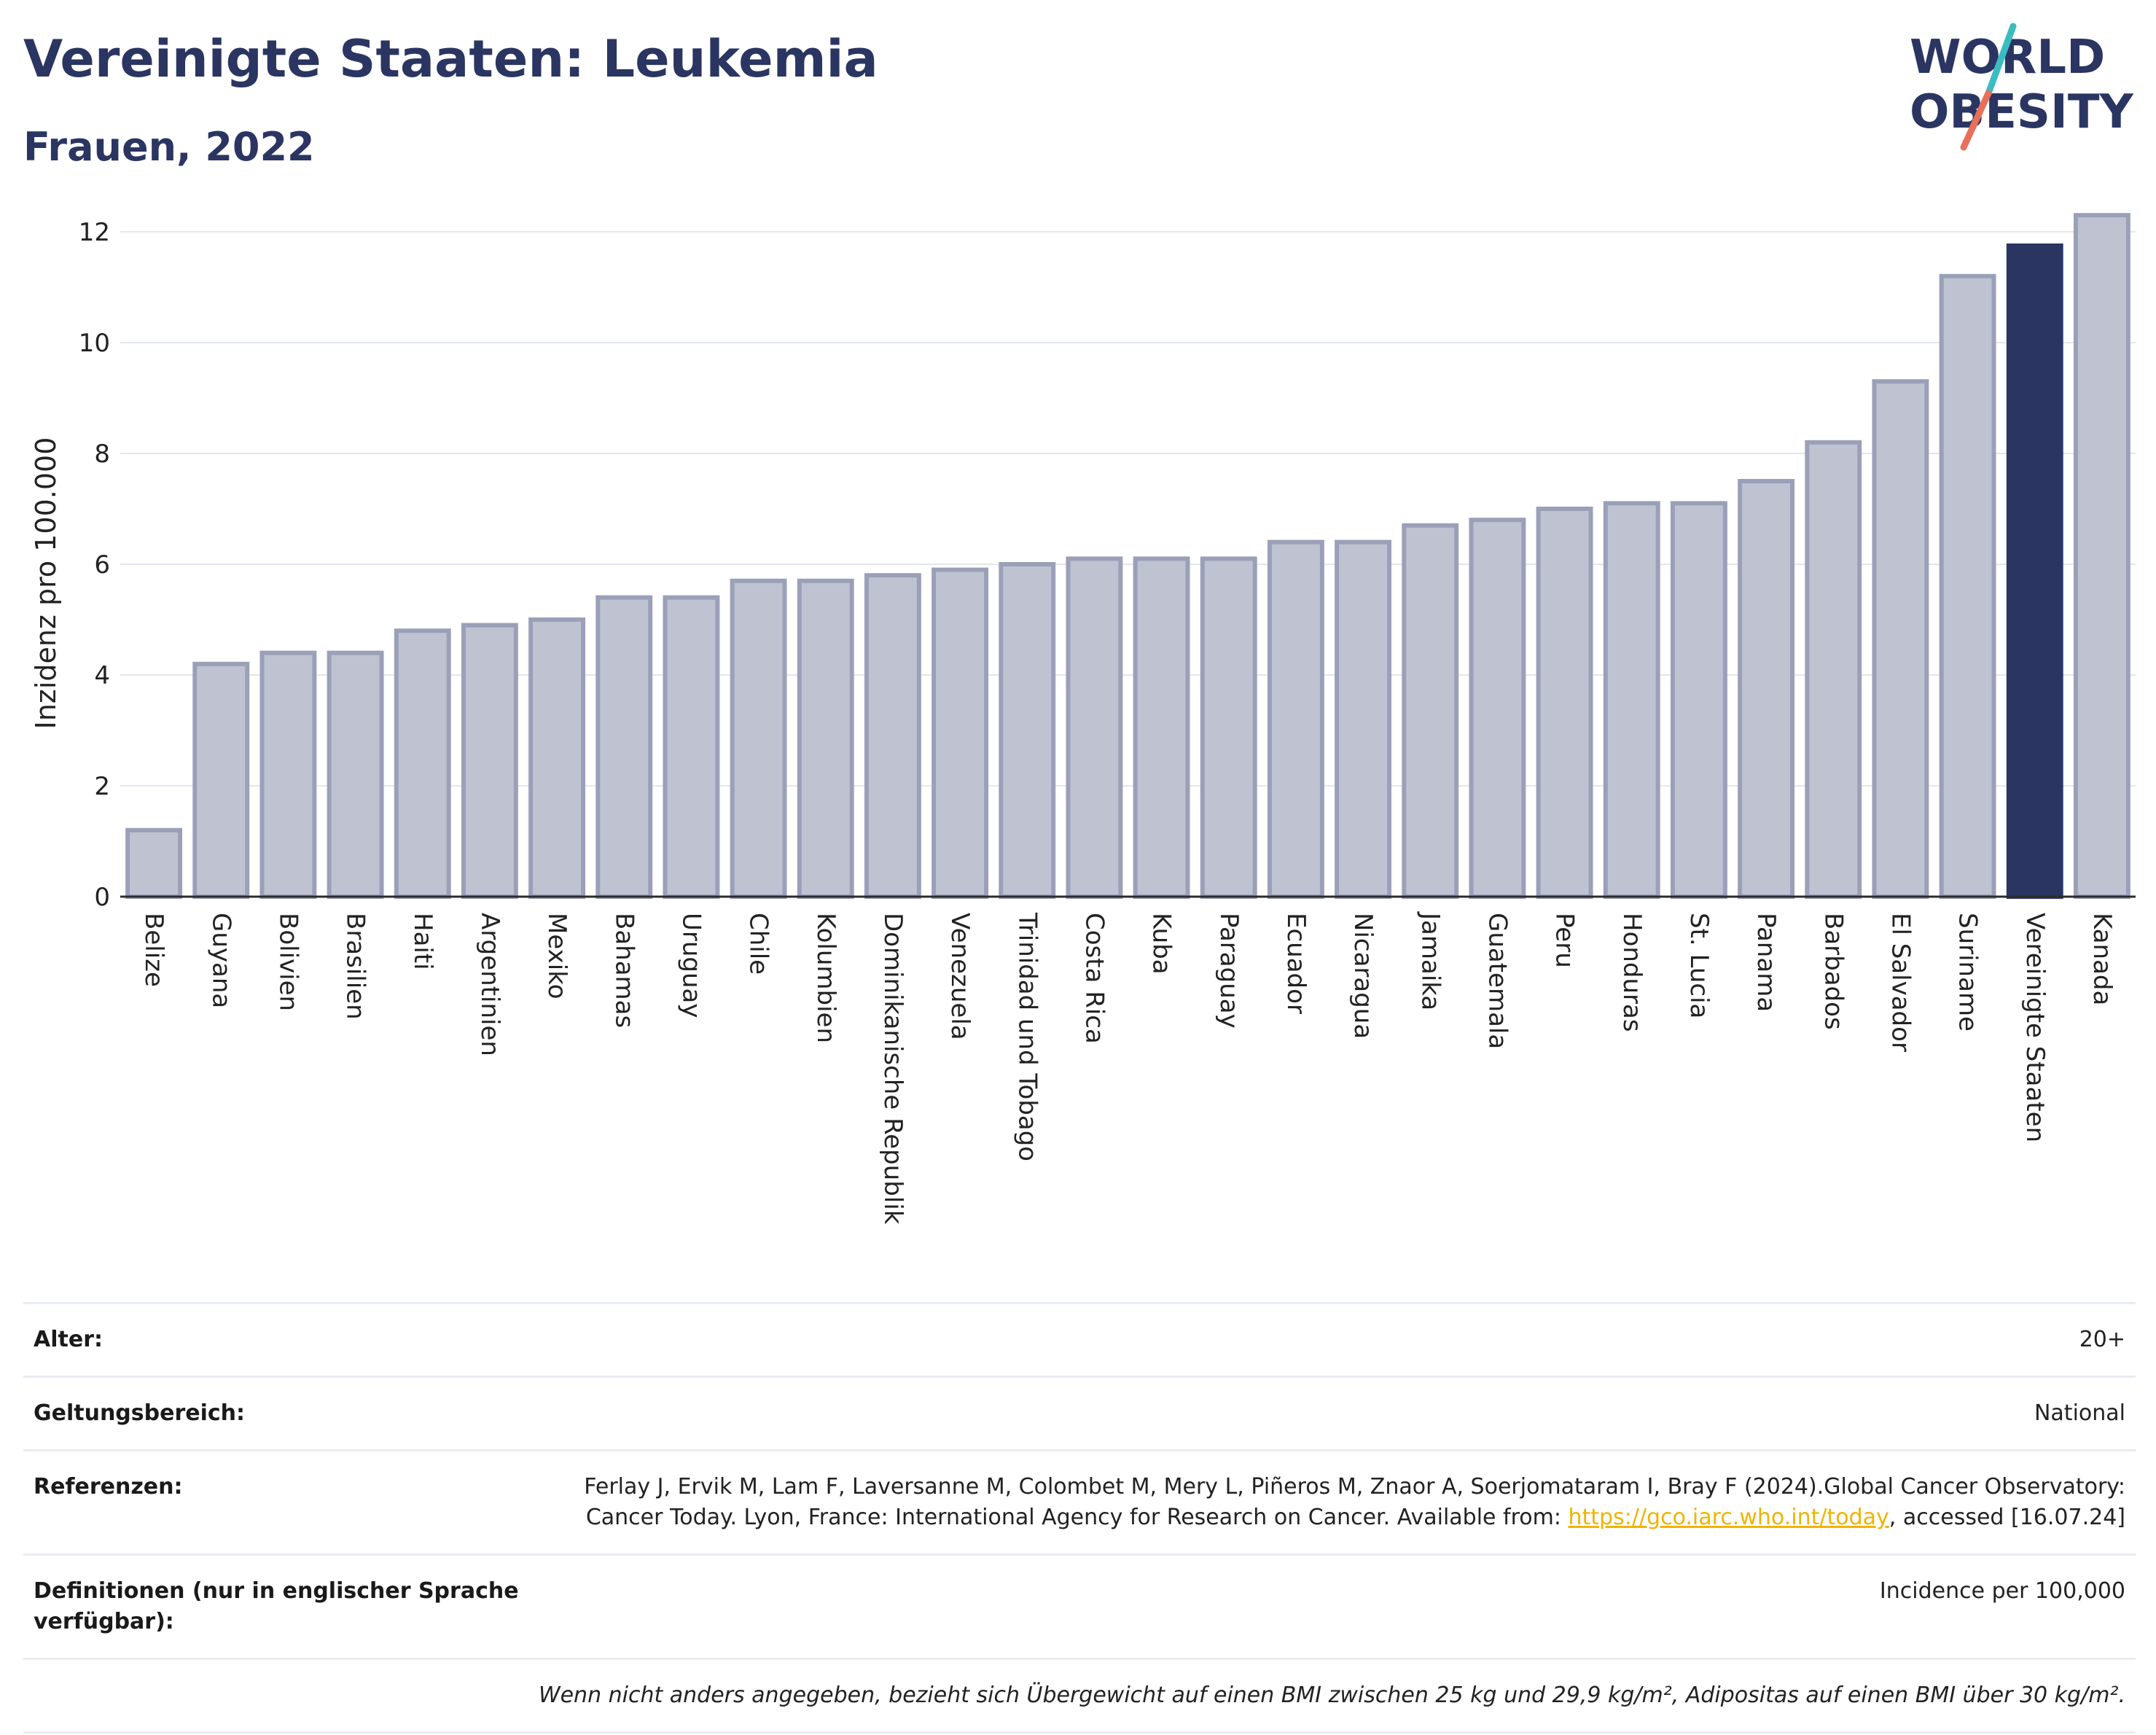  Describe the element at coordinates (826, 978) in the screenshot. I see `x-tick-label: Kolumbien` at that location.